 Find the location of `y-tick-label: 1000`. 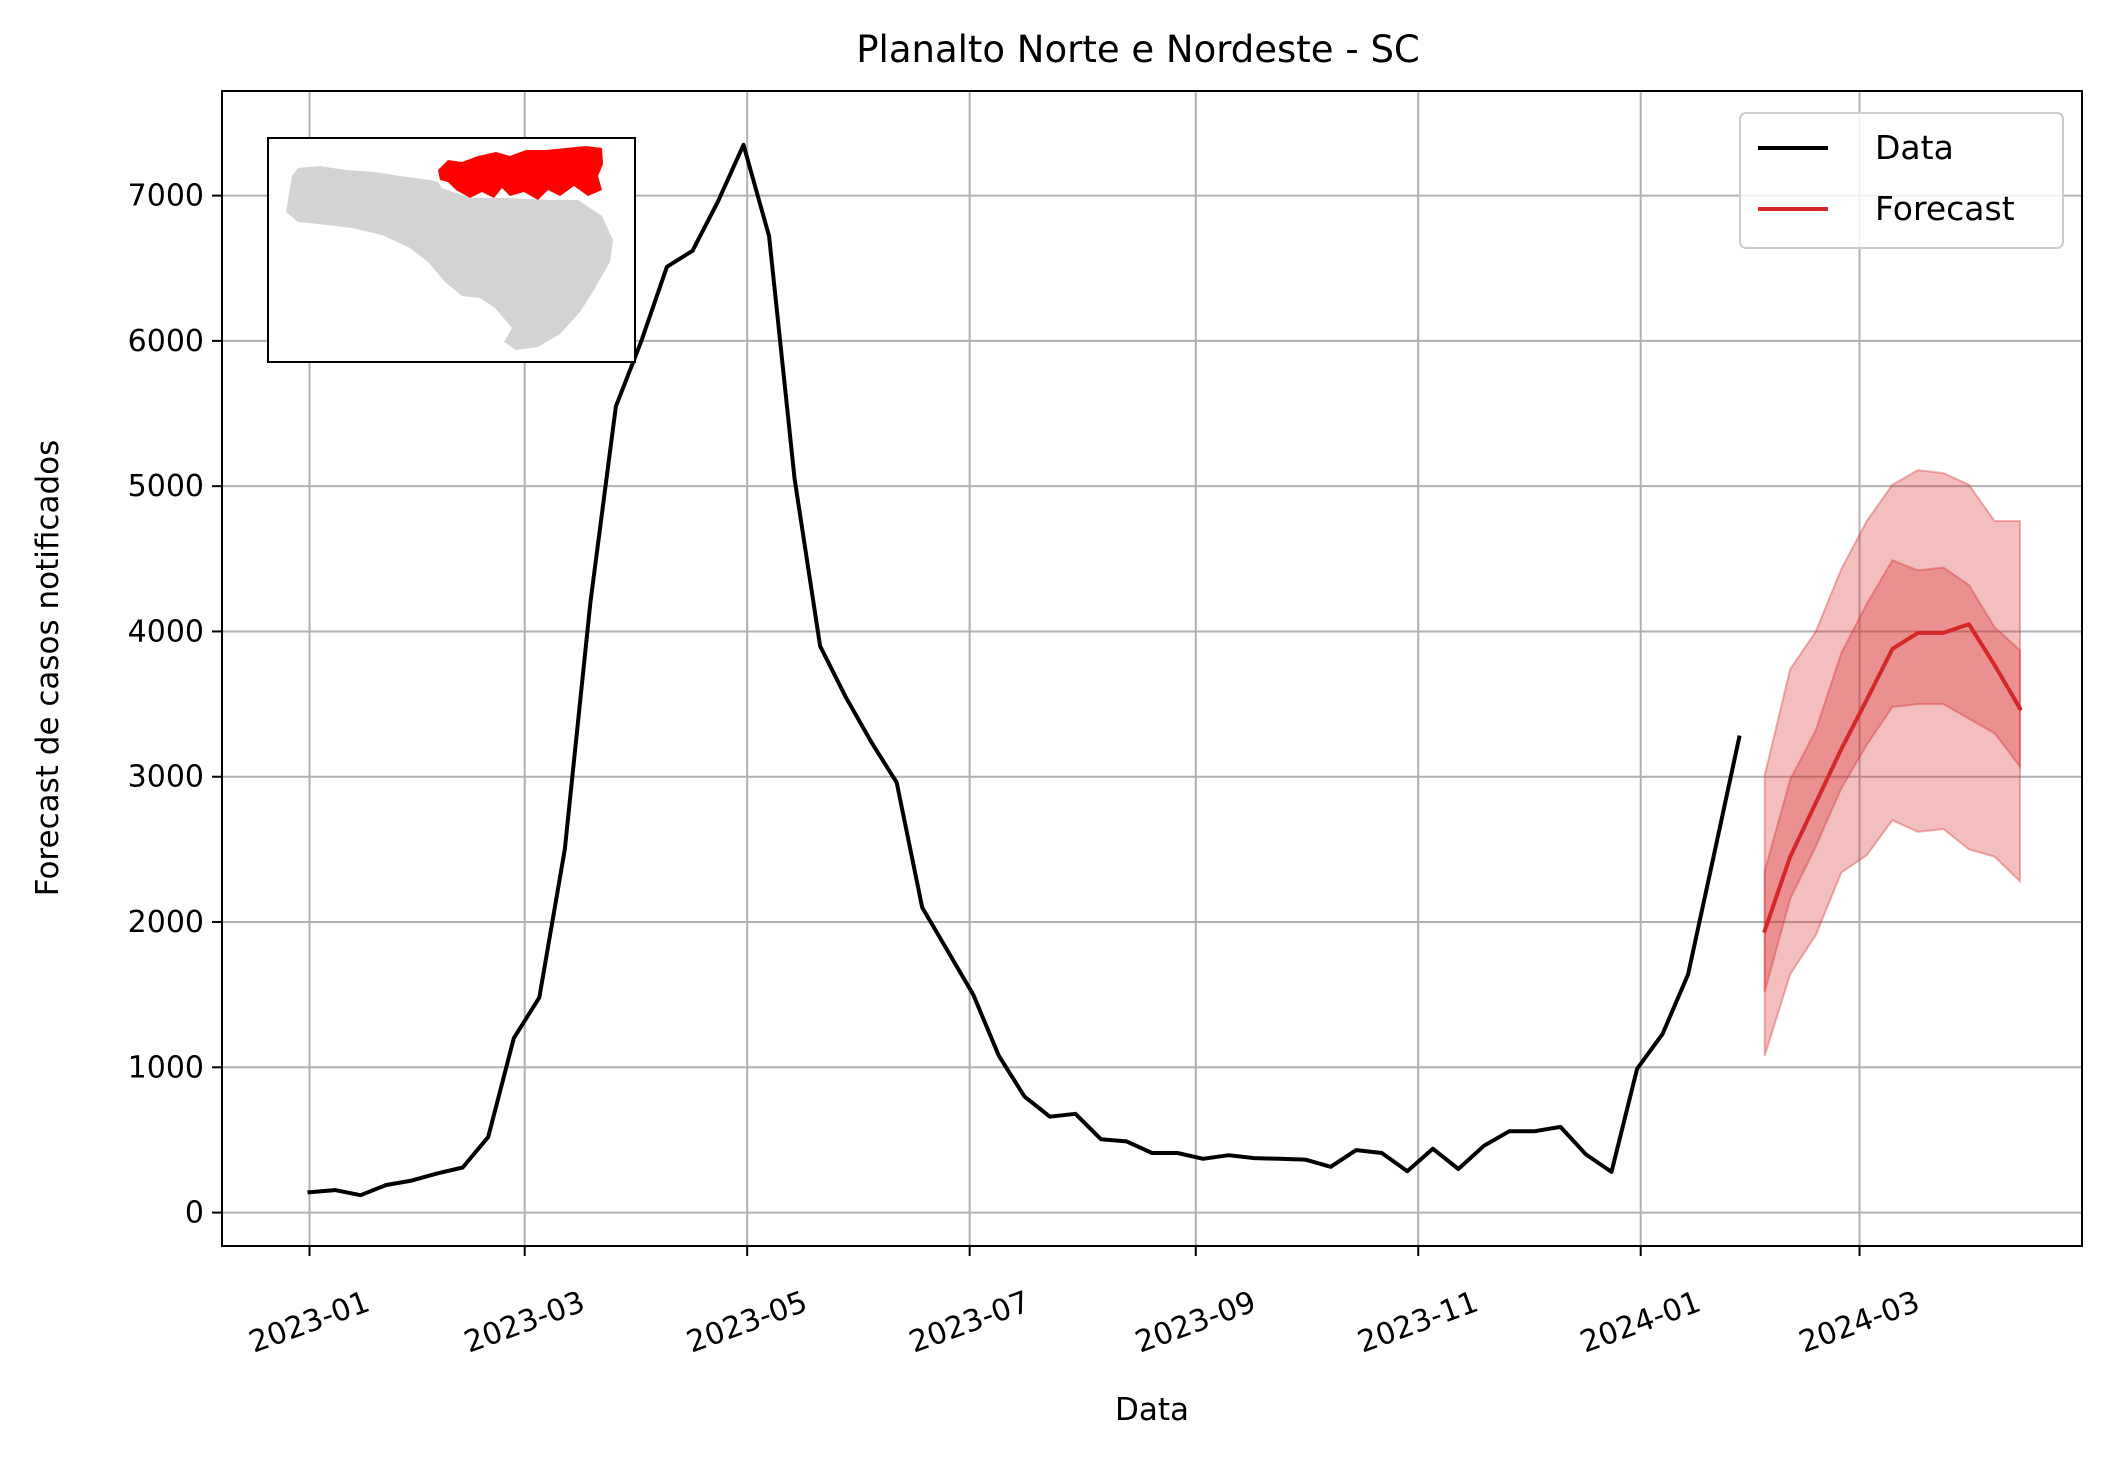

y-tick-label: 1000 is located at coordinates (166, 1067).